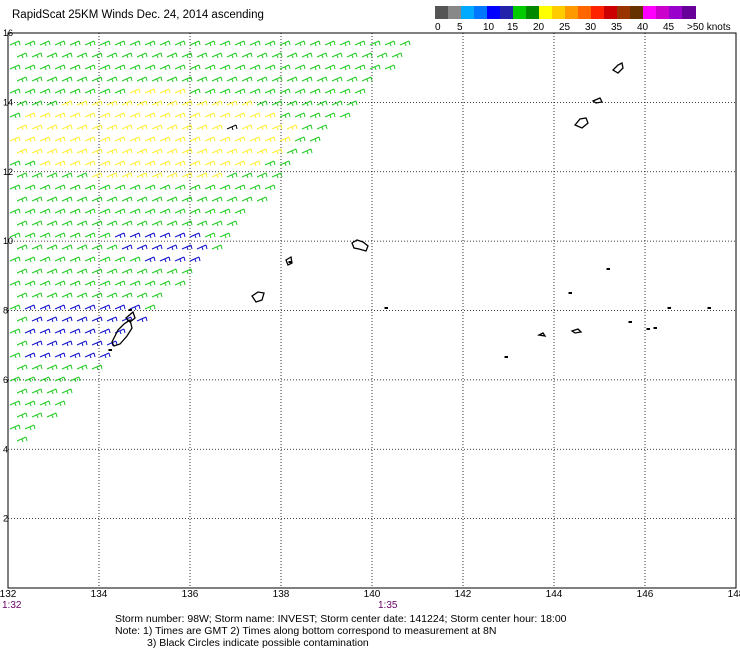 The image size is (740, 650). I want to click on longitude-label: 136, so click(190, 594).